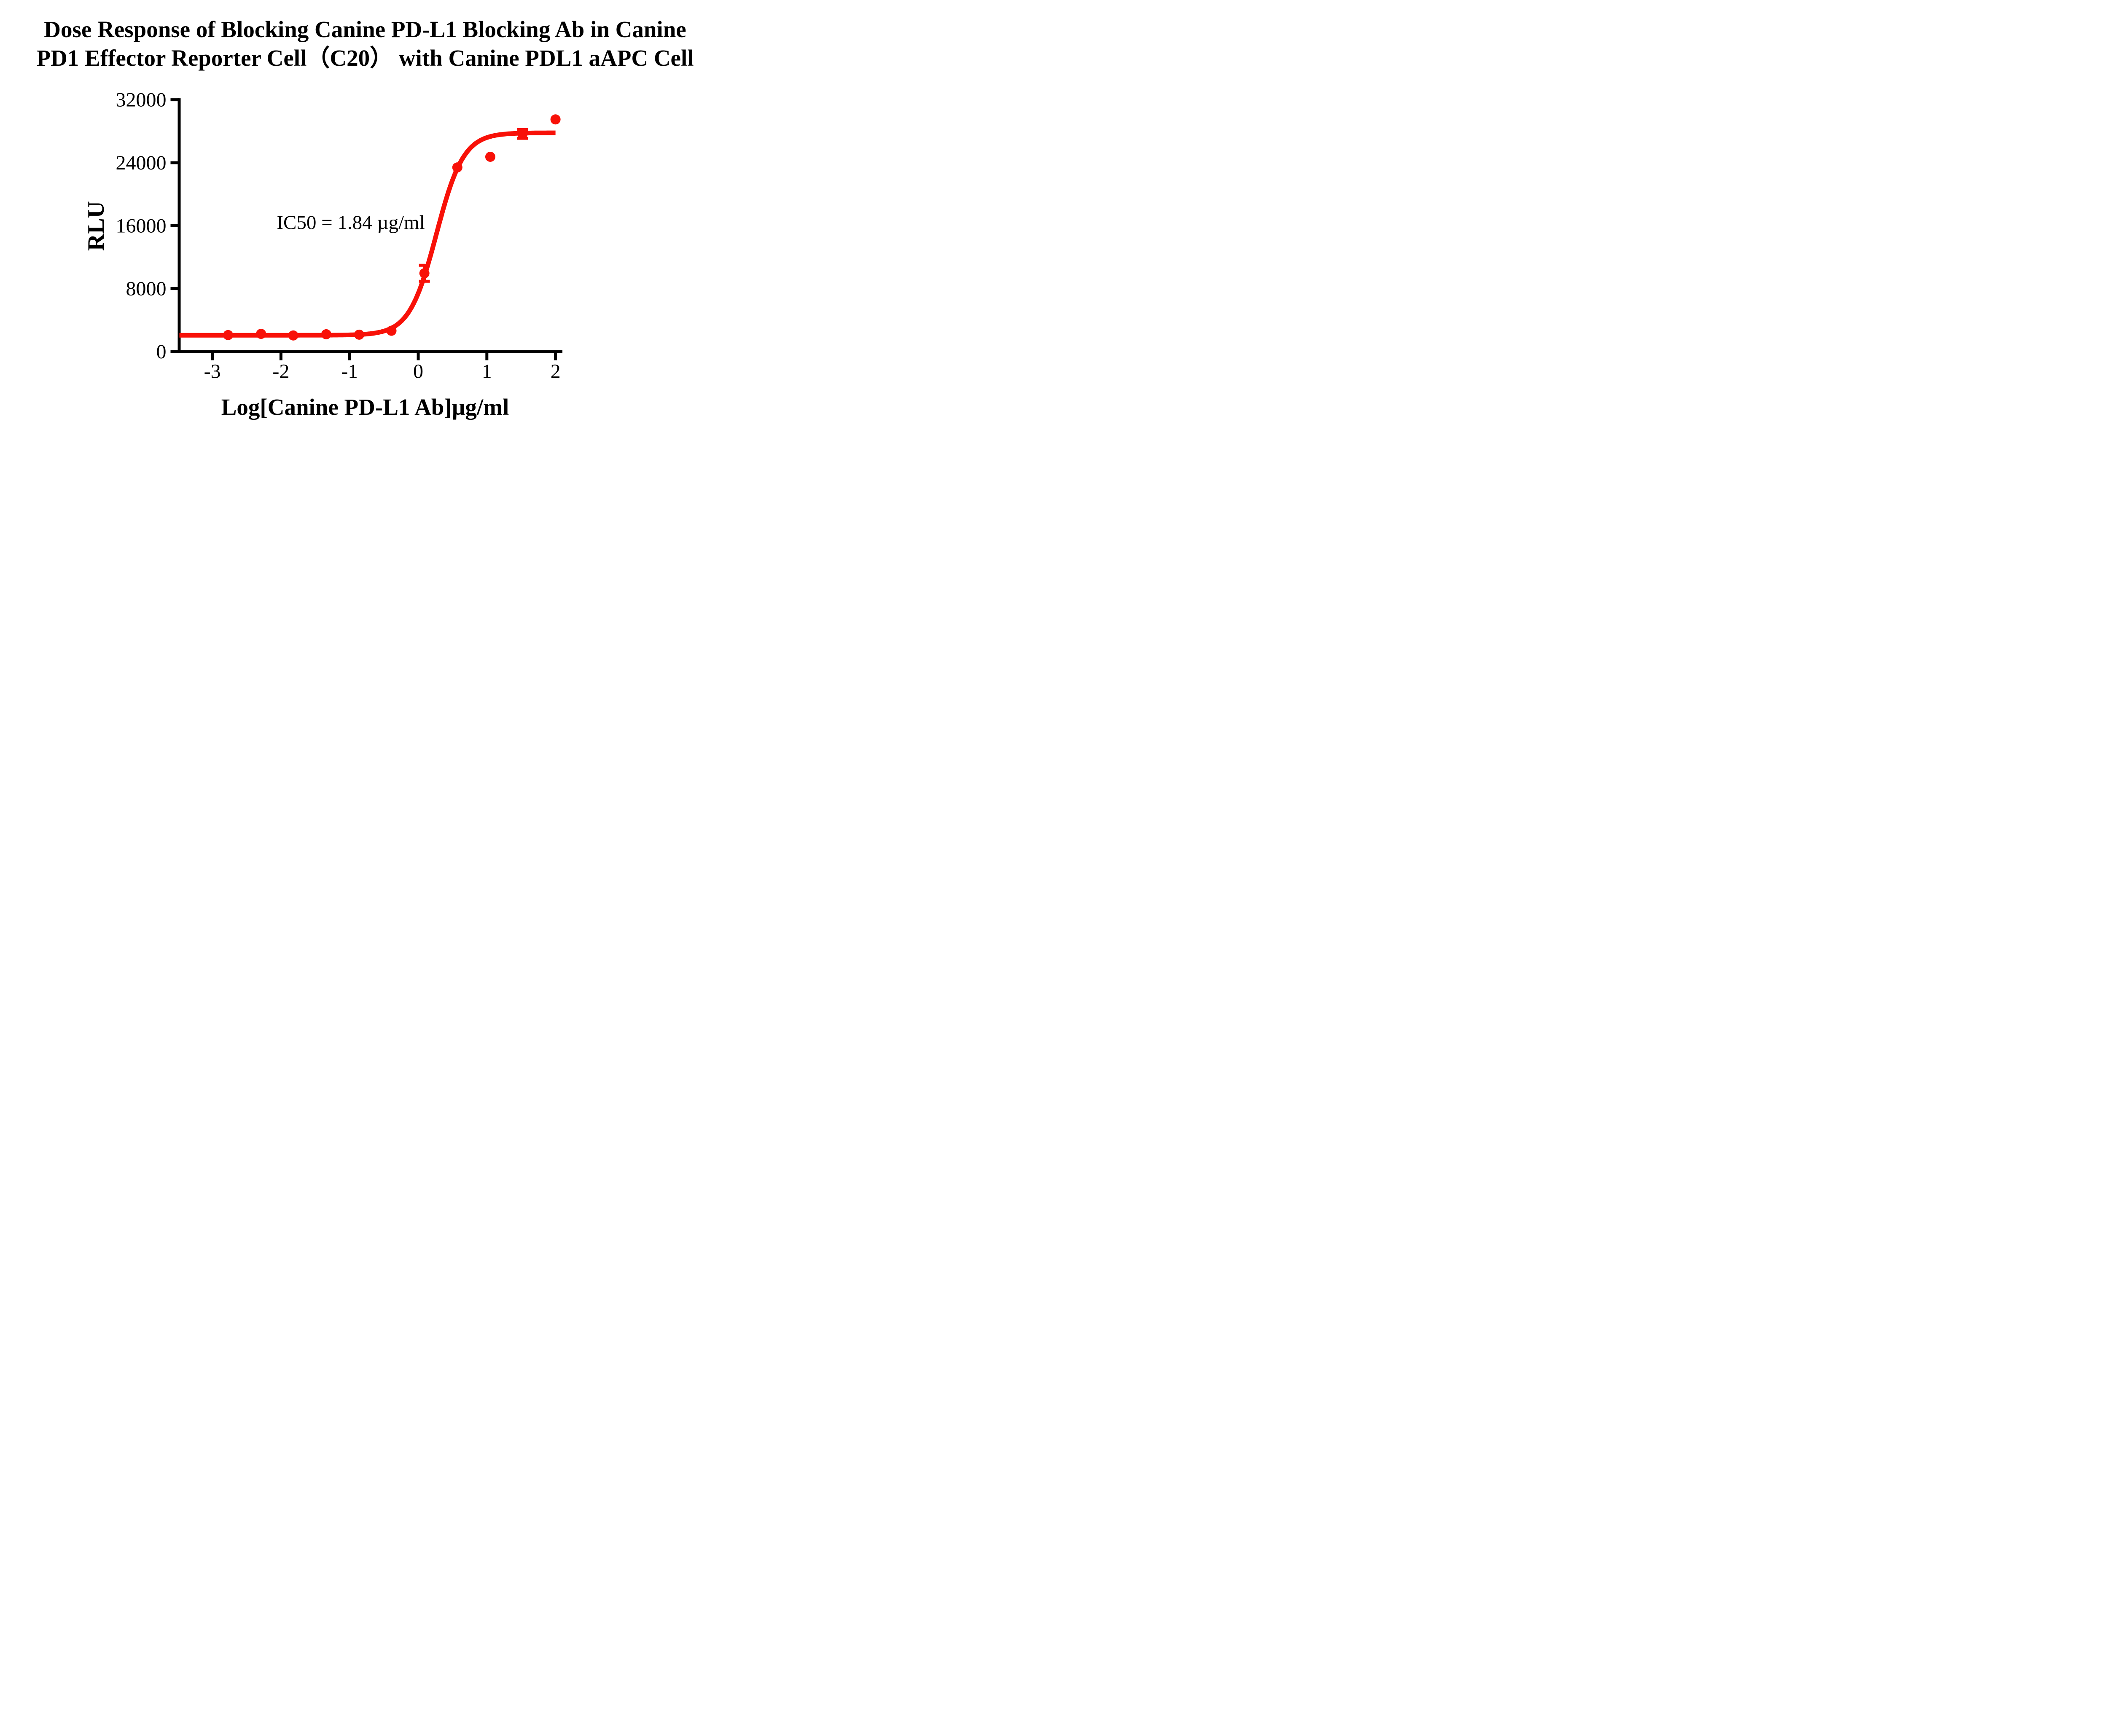 Image resolution: width=2108 pixels, height=1736 pixels. What do you see at coordinates (349, 371) in the screenshot?
I see `x-tick-label: -1` at bounding box center [349, 371].